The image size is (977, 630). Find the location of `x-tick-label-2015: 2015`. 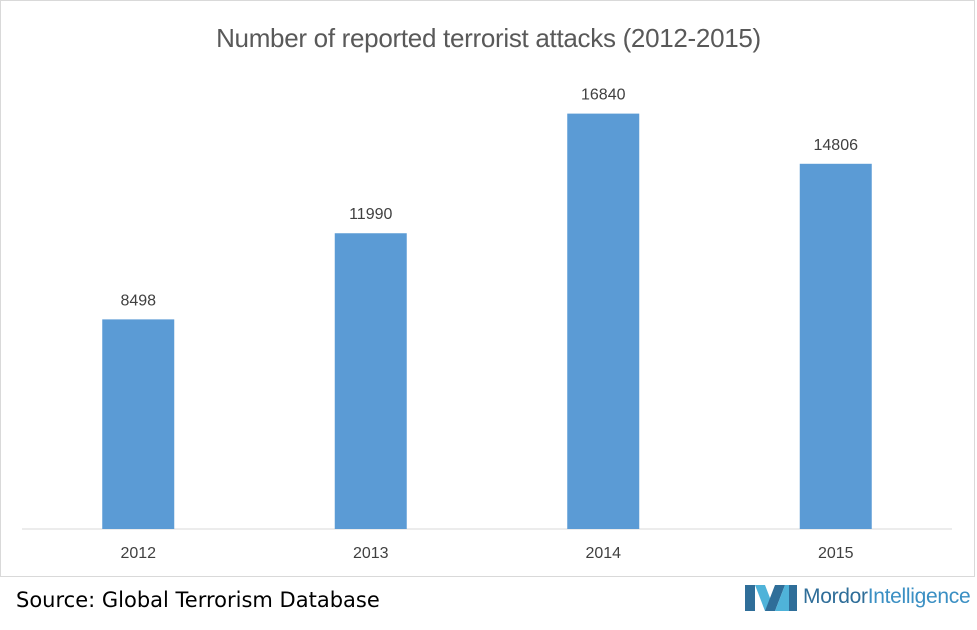

x-tick-label-2015: 2015 is located at coordinates (836, 553).